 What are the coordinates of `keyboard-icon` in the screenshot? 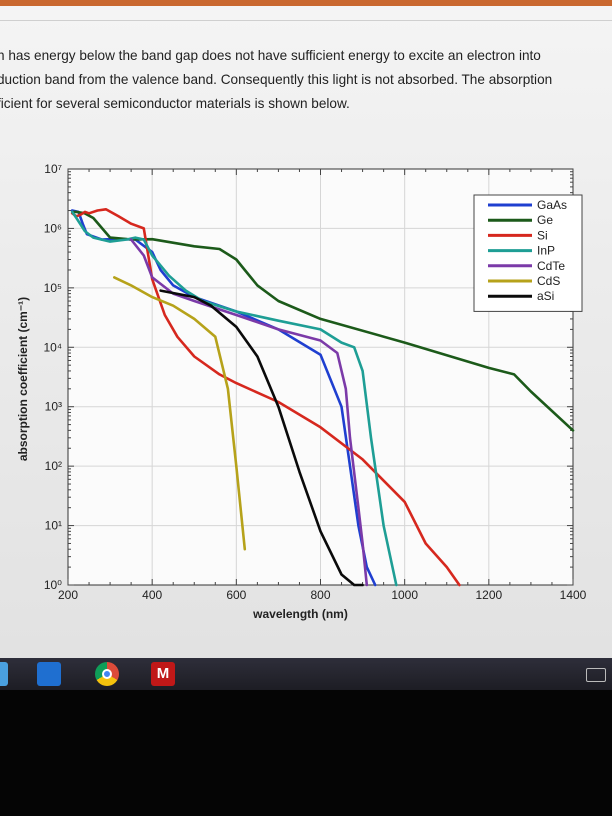 It's located at (596, 675).